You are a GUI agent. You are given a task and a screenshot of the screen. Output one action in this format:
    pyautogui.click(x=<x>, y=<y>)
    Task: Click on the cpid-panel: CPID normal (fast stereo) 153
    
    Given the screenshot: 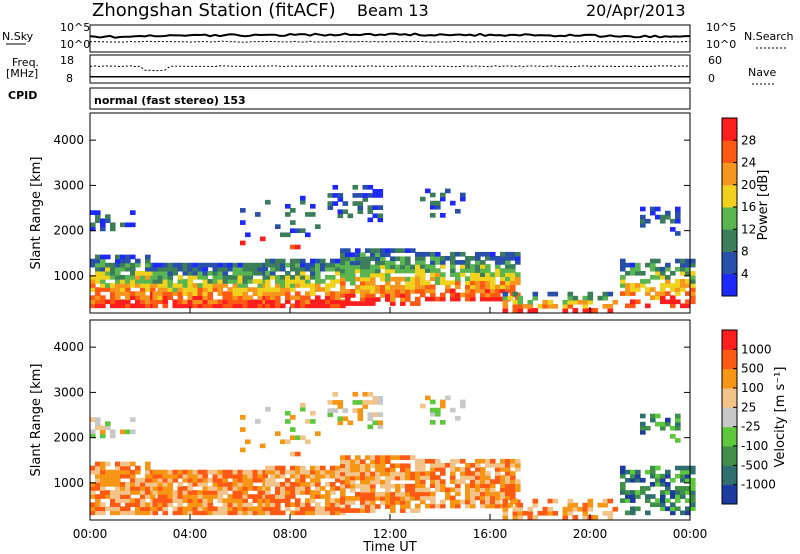 What is the action you would take?
    pyautogui.click(x=349, y=98)
    